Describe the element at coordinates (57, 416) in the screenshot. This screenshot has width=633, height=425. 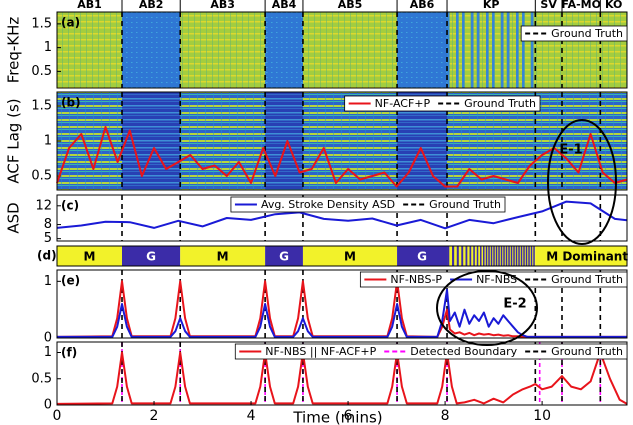
I see `x-tick-label: 0` at that location.